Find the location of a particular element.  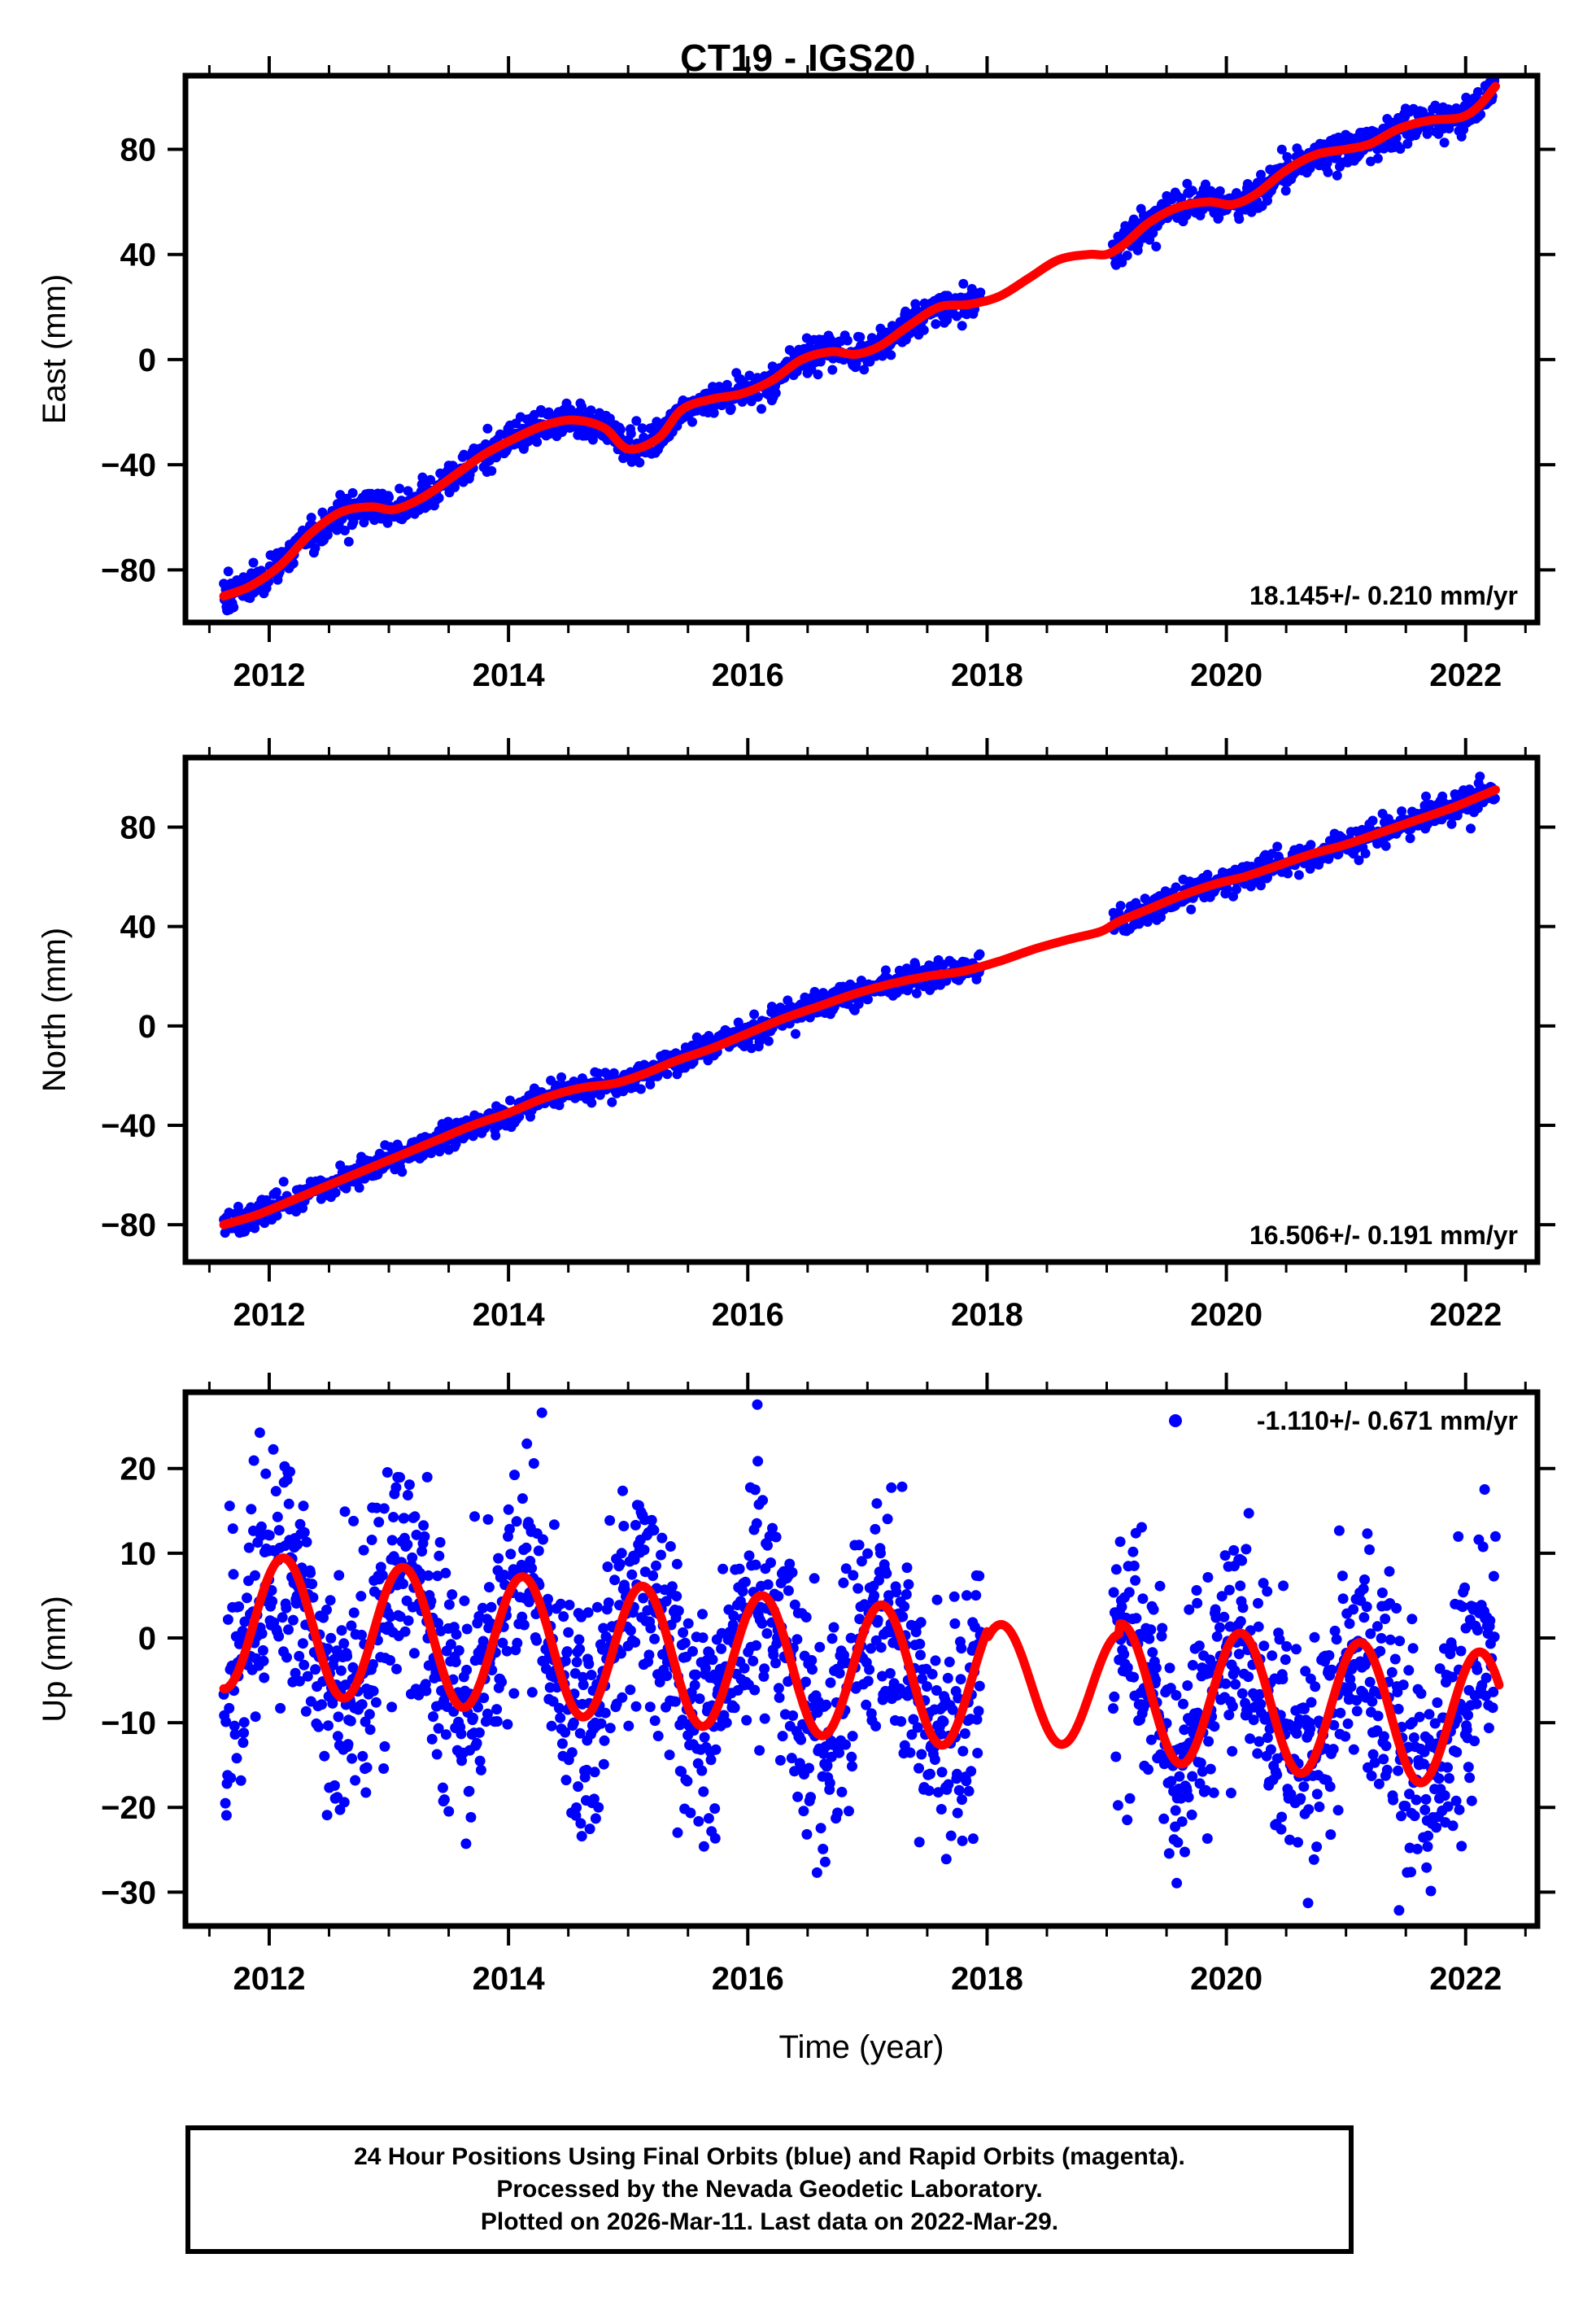

x-tick-label-up: 2018 is located at coordinates (987, 1979).